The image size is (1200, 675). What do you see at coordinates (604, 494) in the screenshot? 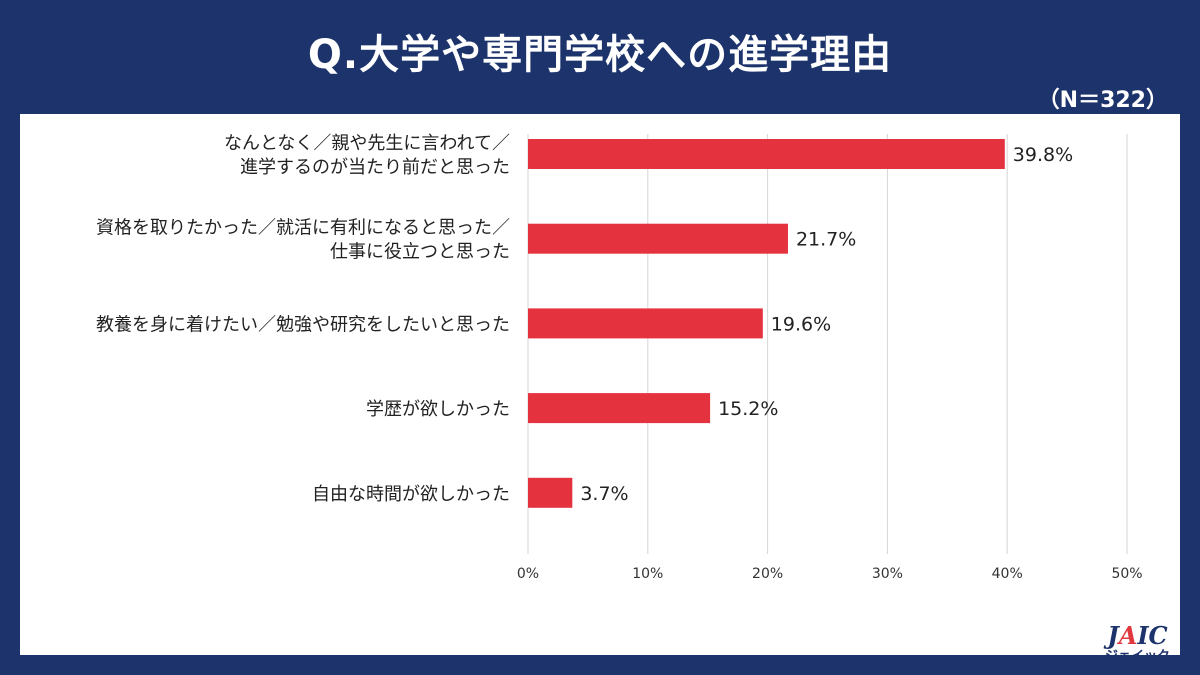
I see `bar-value-label: 3.7%` at bounding box center [604, 494].